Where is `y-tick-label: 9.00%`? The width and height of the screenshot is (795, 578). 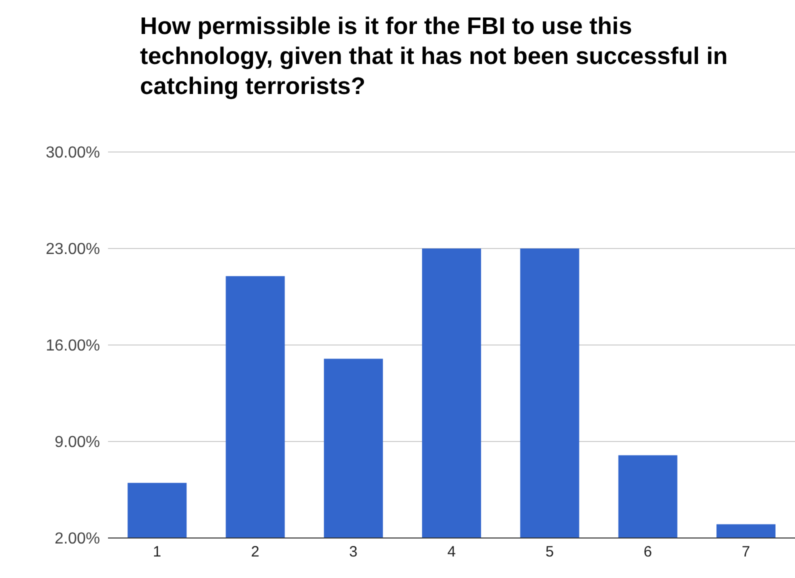
y-tick-label: 9.00% is located at coordinates (77, 443).